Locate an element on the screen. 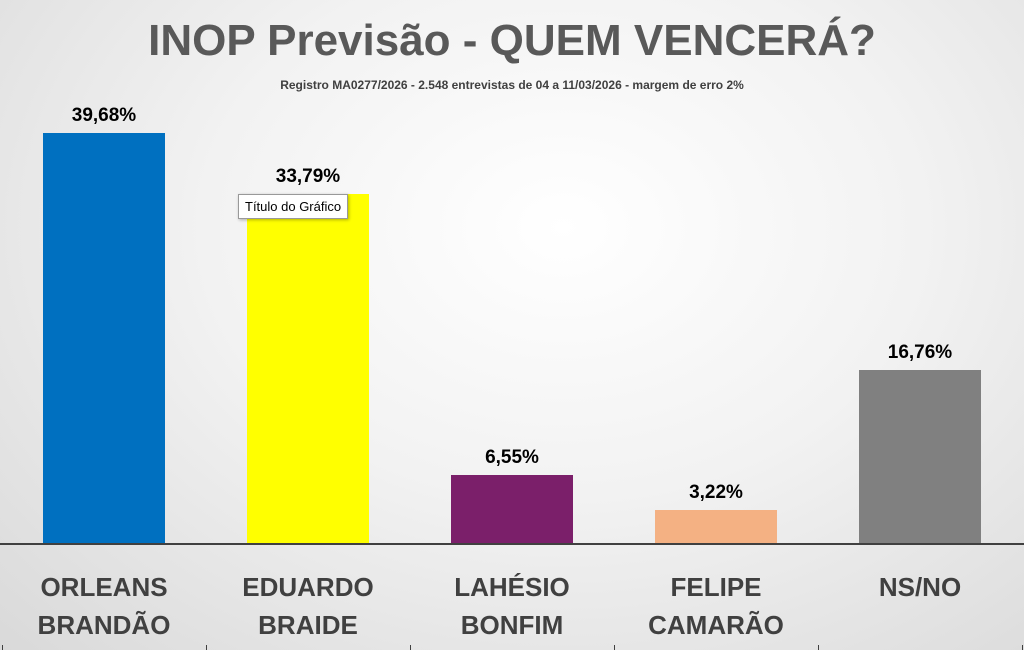  data-label: 6,55% is located at coordinates (512, 458).